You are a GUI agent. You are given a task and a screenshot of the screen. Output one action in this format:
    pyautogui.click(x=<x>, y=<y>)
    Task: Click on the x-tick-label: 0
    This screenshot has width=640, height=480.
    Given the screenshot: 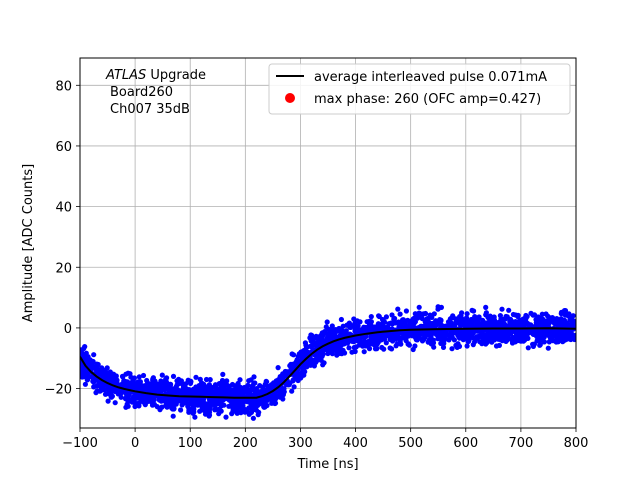 What is the action you would take?
    pyautogui.click(x=135, y=443)
    